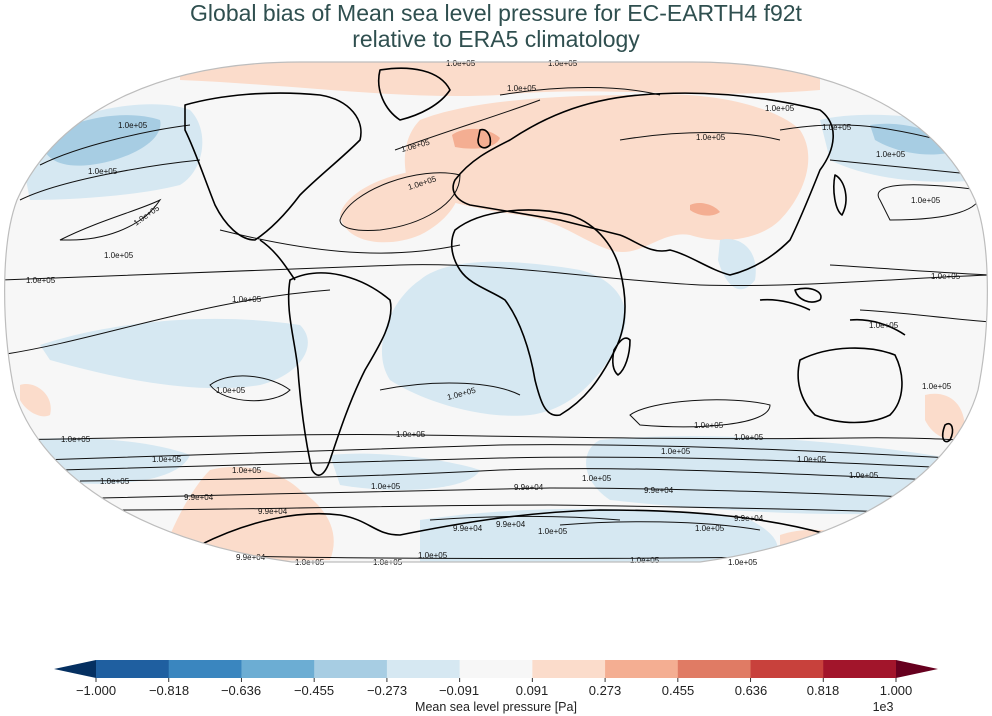 The height and width of the screenshot is (716, 992). I want to click on colorbar, so click(496, 671).